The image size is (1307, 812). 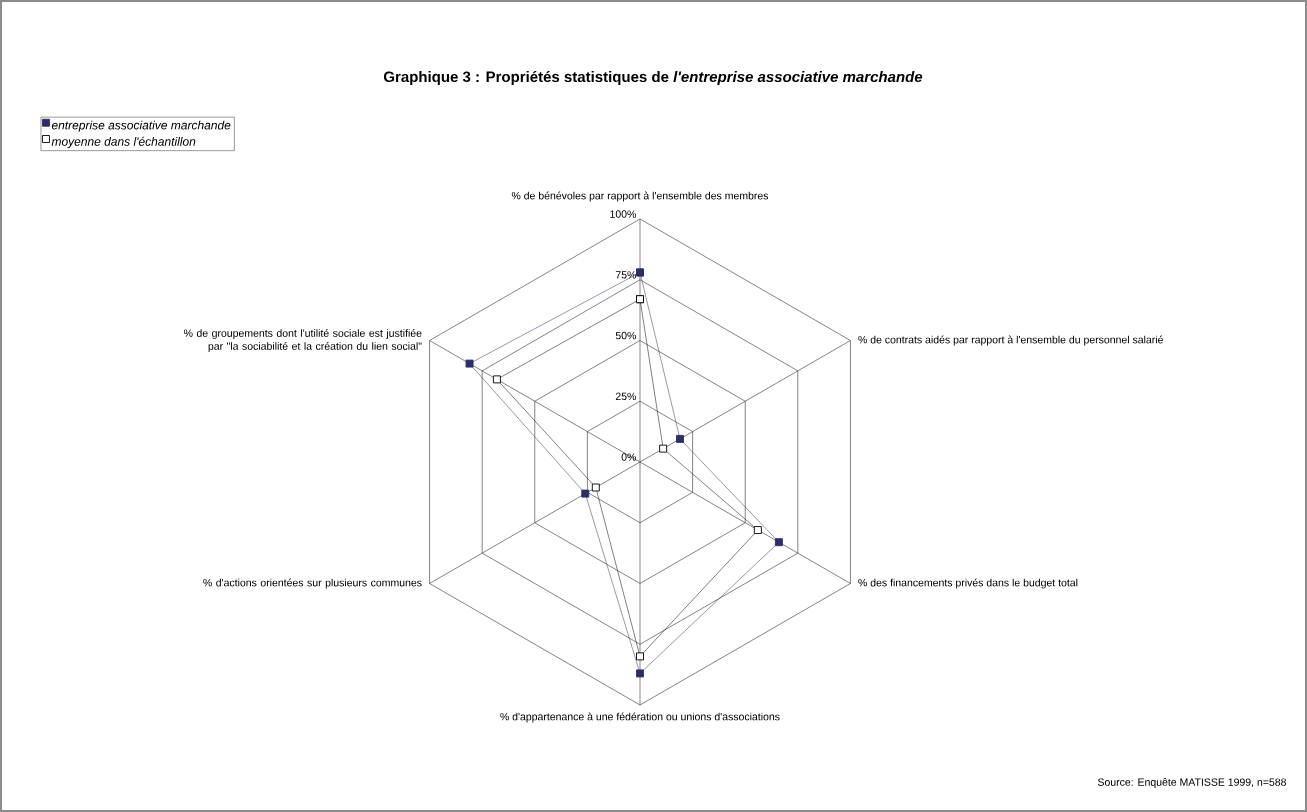 What do you see at coordinates (312, 583) in the screenshot?
I see `spoke-label: % d'actions orientées sur plusieurs communes` at bounding box center [312, 583].